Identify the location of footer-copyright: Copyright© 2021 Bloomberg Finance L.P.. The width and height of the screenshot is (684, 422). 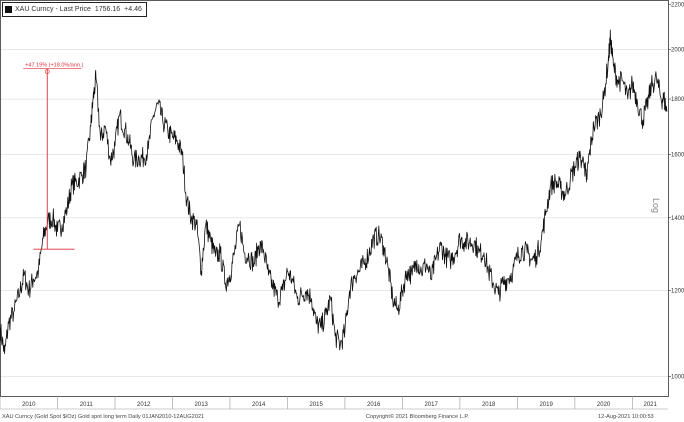
(417, 417).